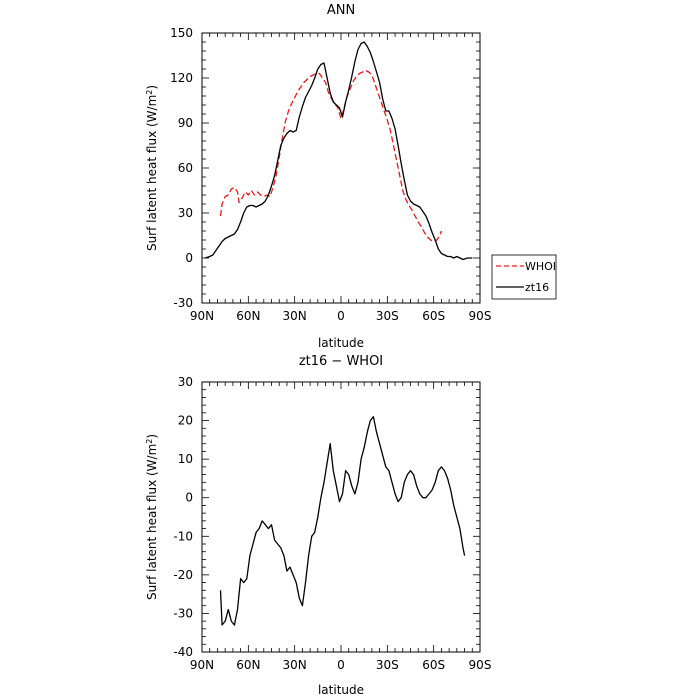  Describe the element at coordinates (341, 10) in the screenshot. I see `panel-title: ANN` at that location.